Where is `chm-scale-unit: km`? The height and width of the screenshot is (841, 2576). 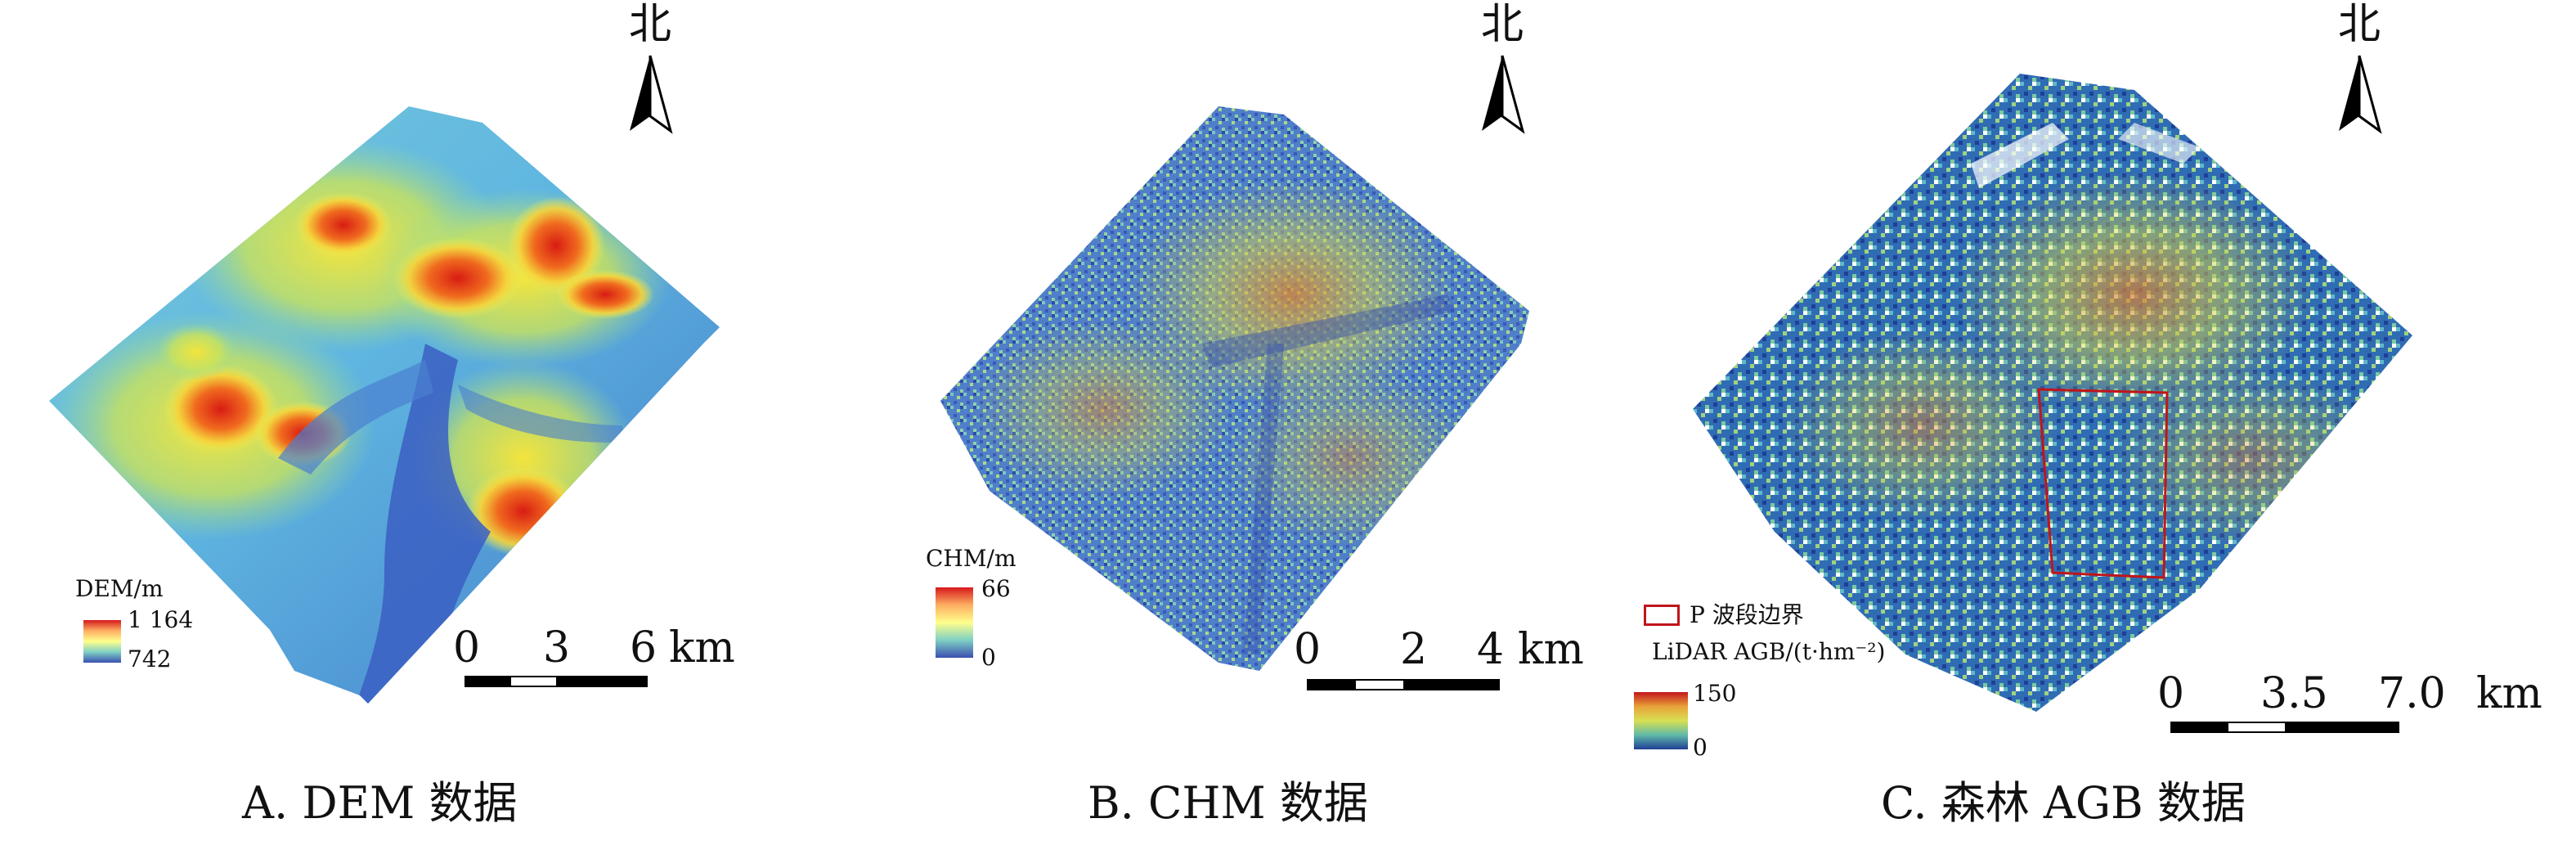
chm-scale-unit: km is located at coordinates (1551, 650).